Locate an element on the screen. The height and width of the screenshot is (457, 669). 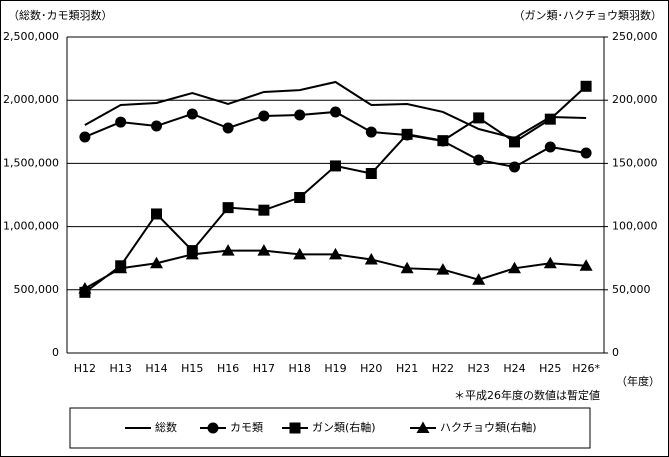
x-tick-label: H22 is located at coordinates (443, 368).